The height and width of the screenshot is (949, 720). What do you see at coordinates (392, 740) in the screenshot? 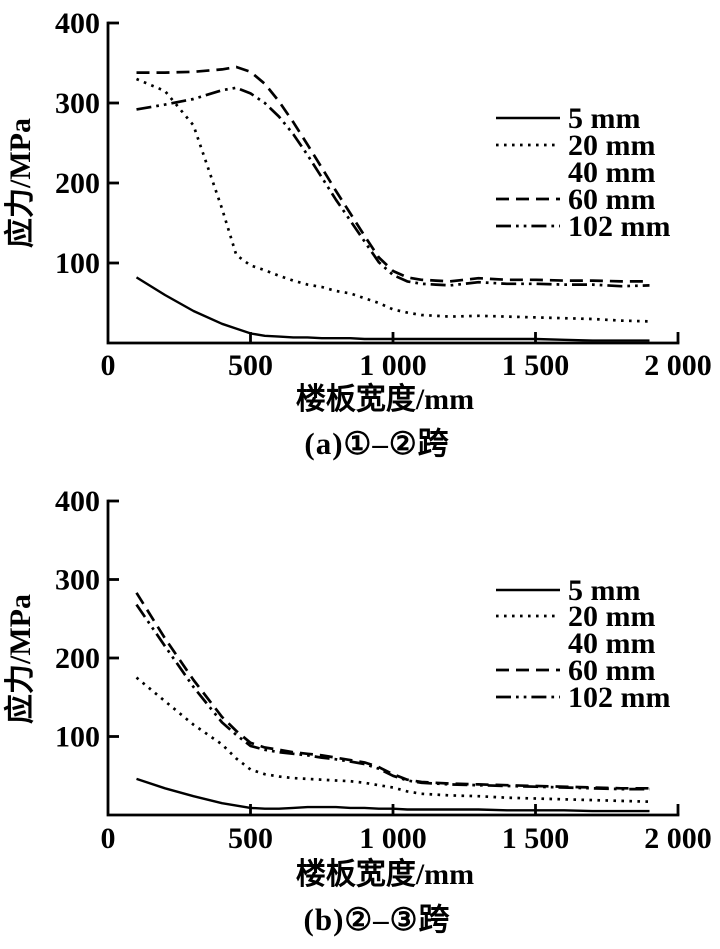
I see `series-20-mm` at bounding box center [392, 740].